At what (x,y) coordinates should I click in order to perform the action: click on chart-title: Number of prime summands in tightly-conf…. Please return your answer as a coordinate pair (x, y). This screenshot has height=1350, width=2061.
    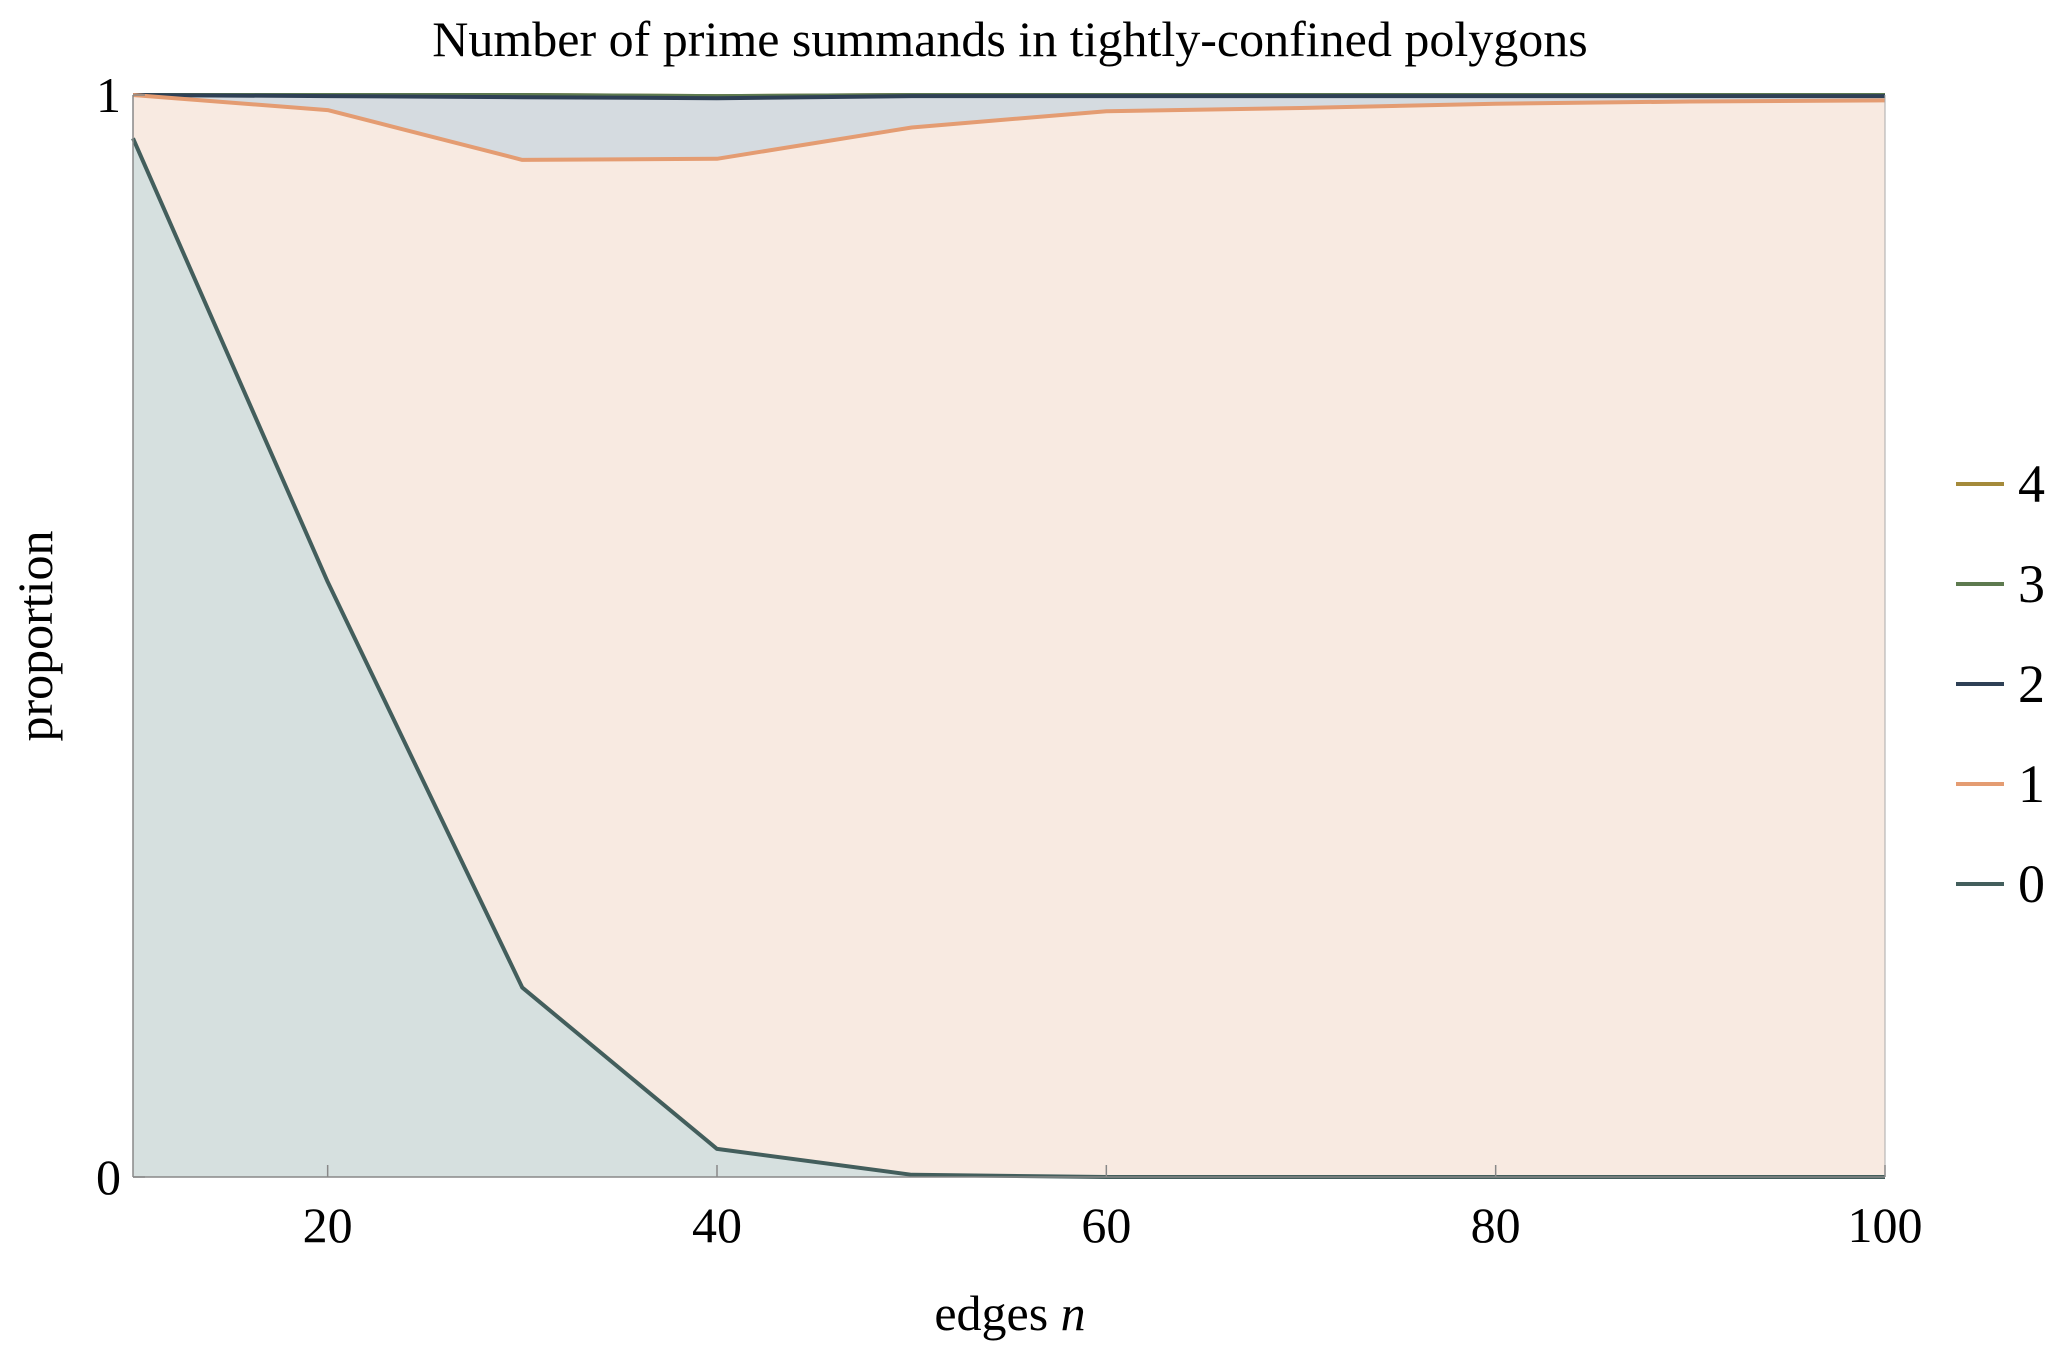
    Looking at the image, I should click on (1009, 39).